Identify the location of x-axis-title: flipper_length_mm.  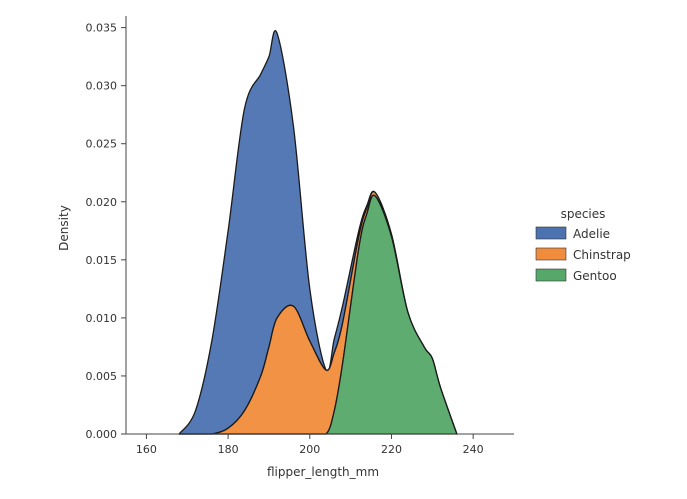
(323, 472).